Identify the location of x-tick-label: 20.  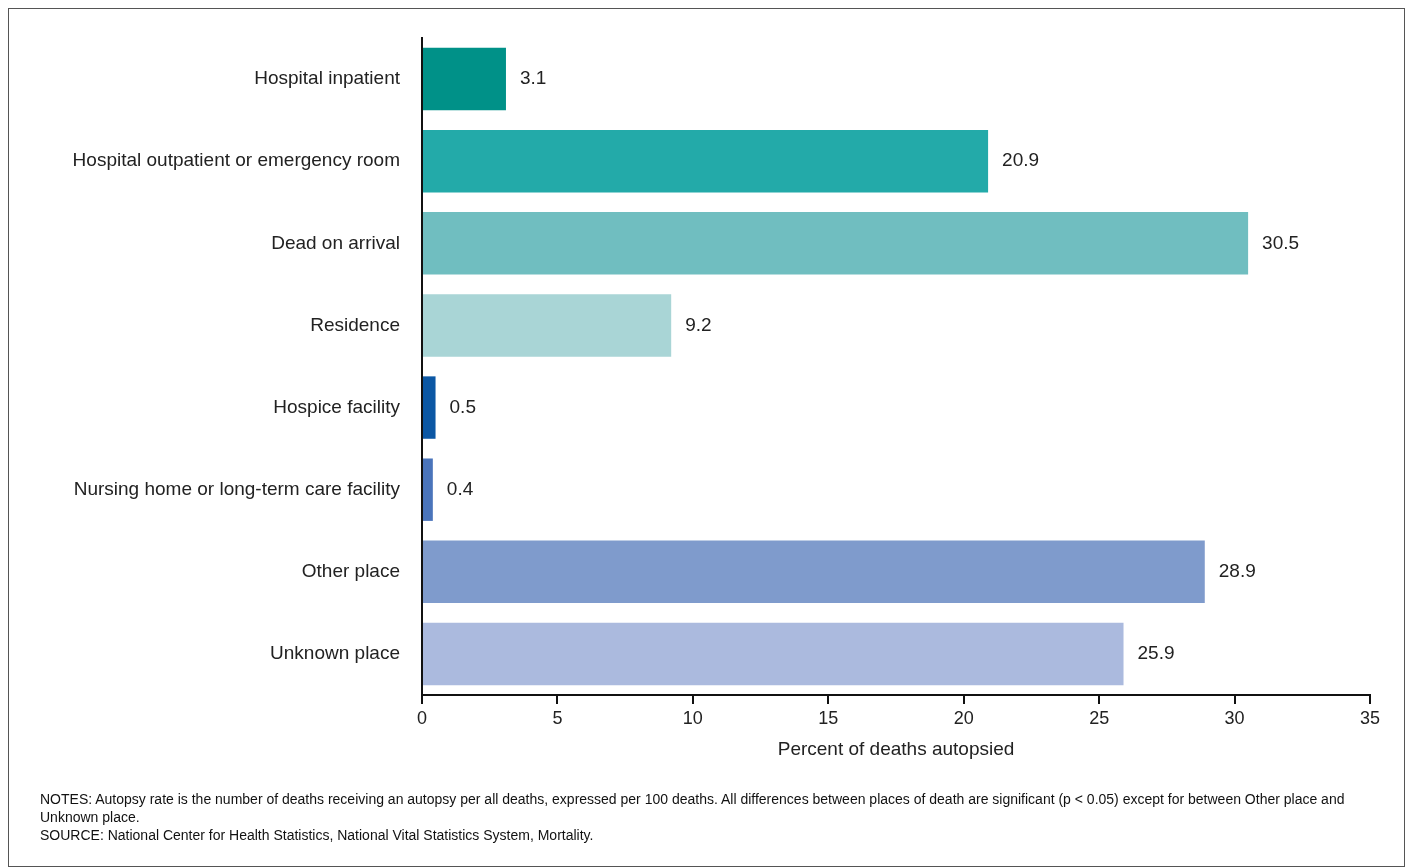
(963, 717).